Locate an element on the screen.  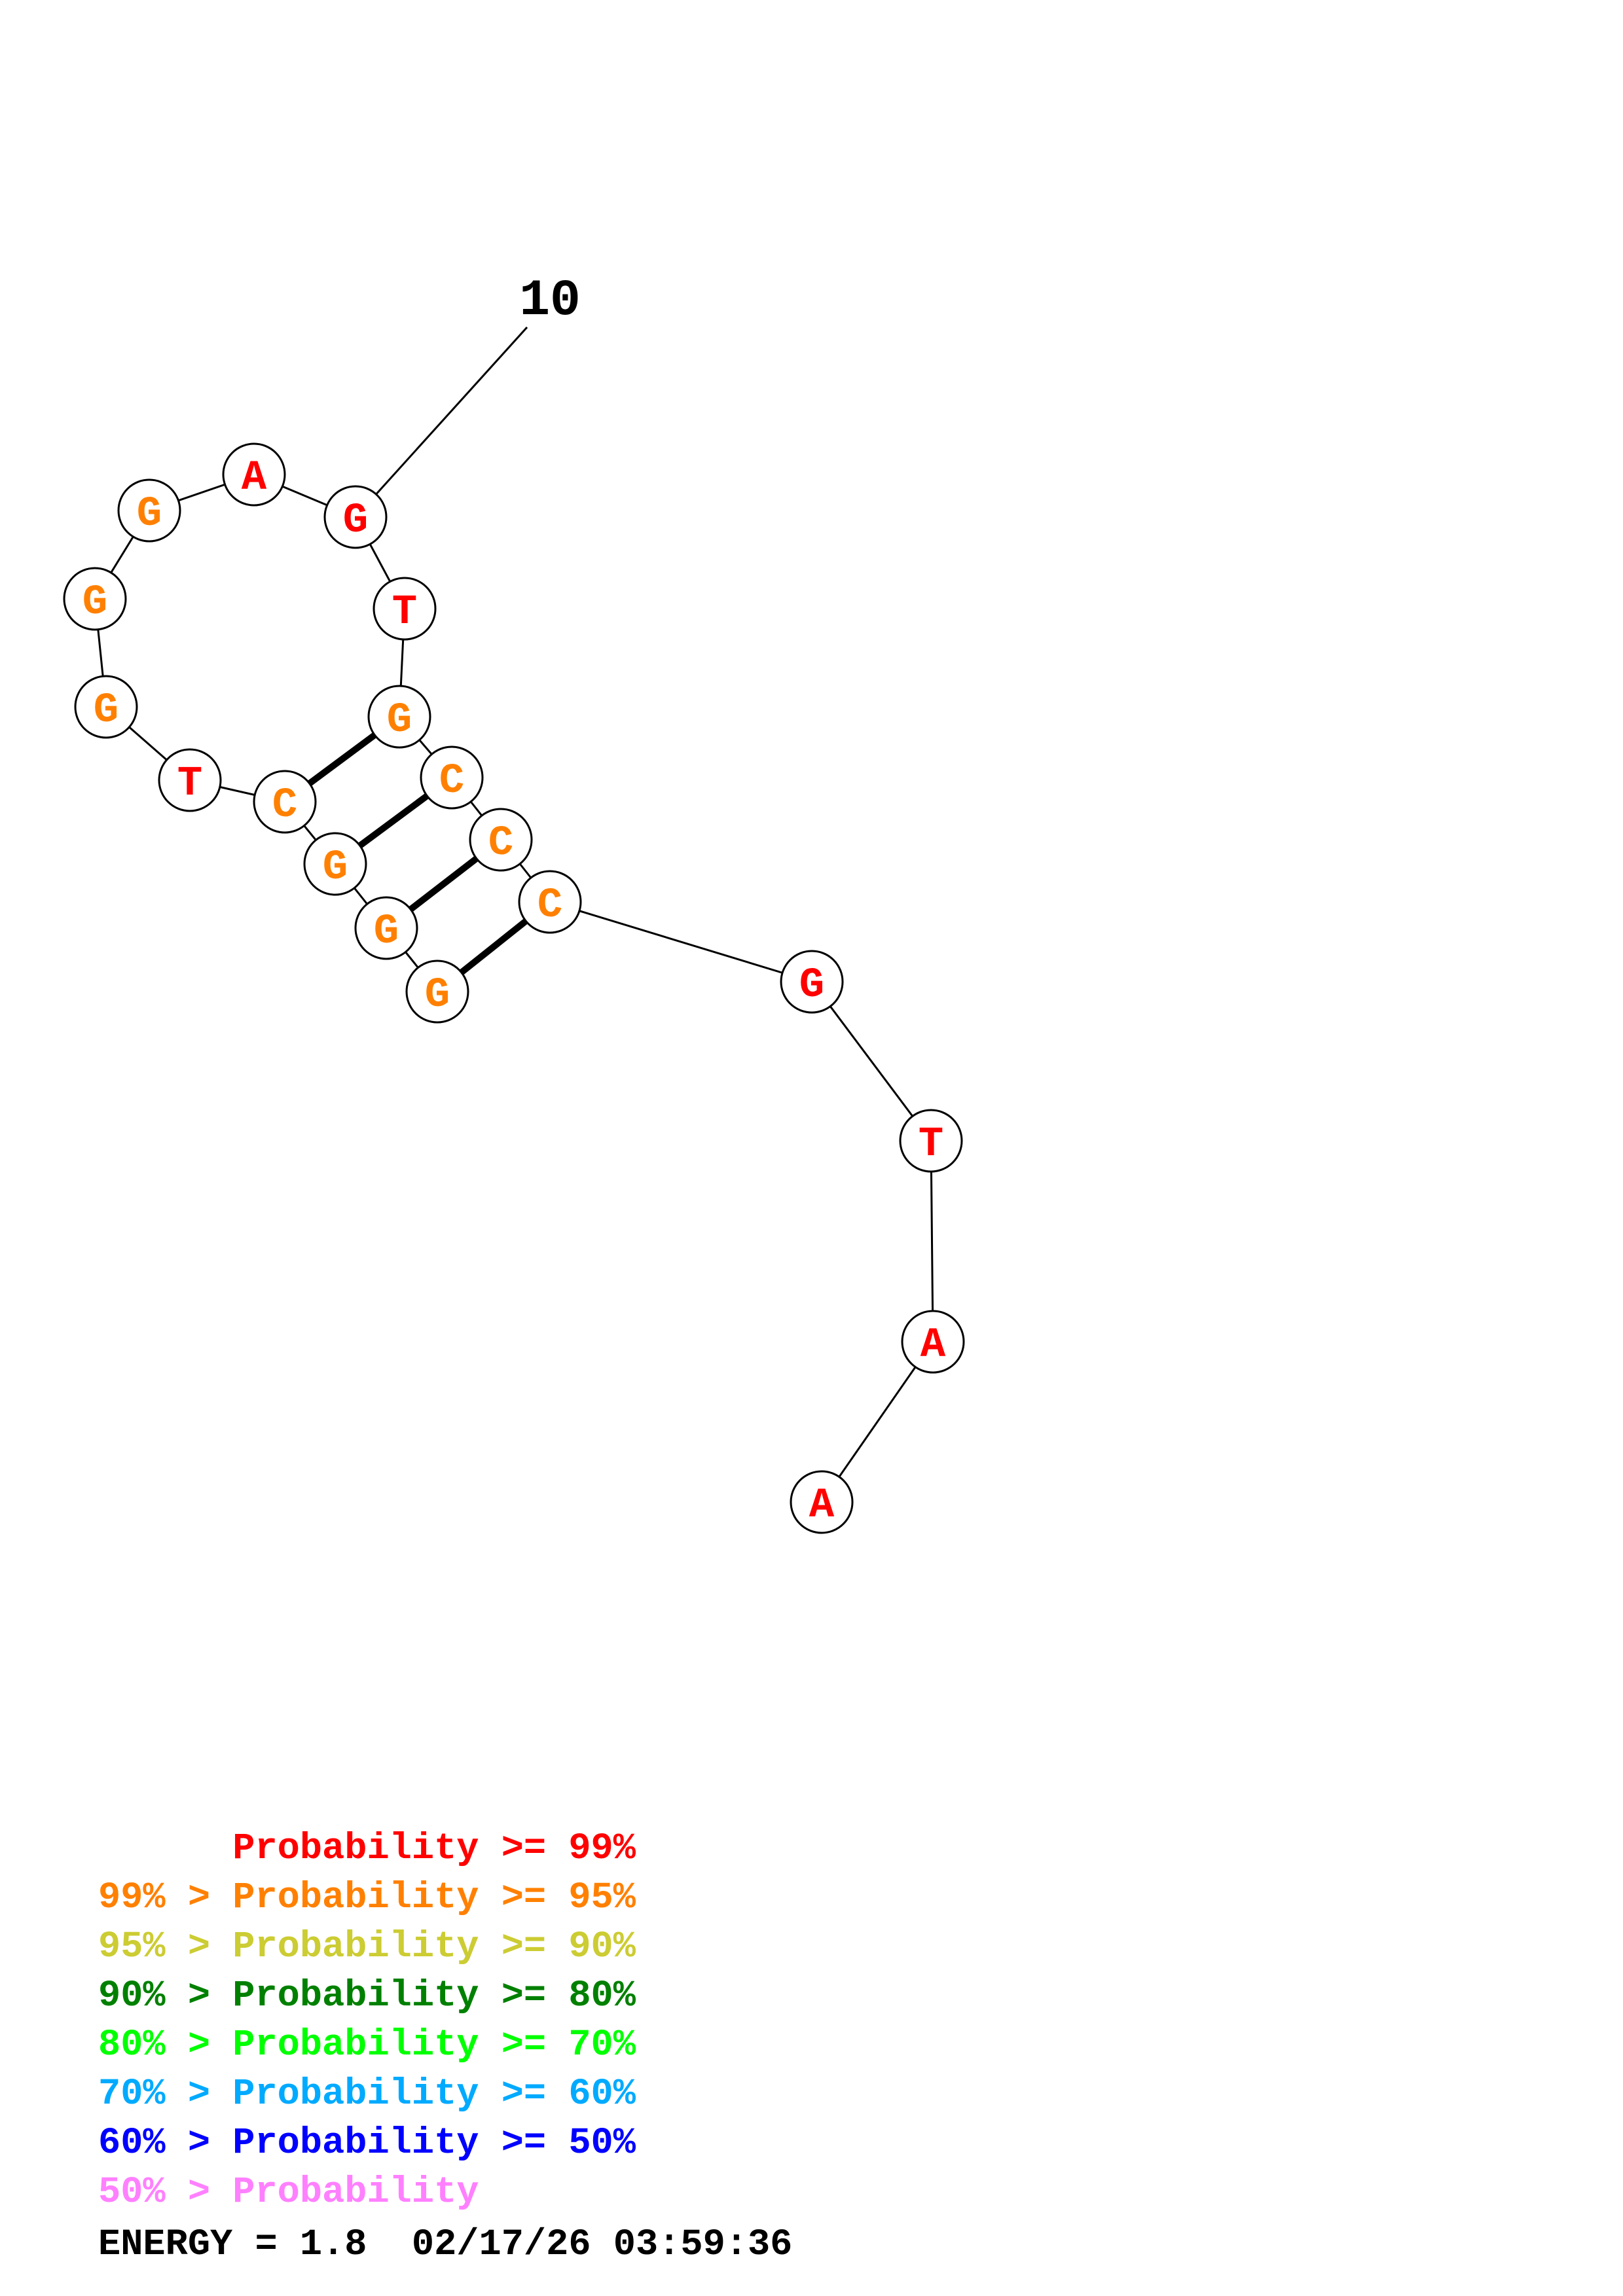
legend-line: 60% > Probability >= 50% is located at coordinates (367, 2143).